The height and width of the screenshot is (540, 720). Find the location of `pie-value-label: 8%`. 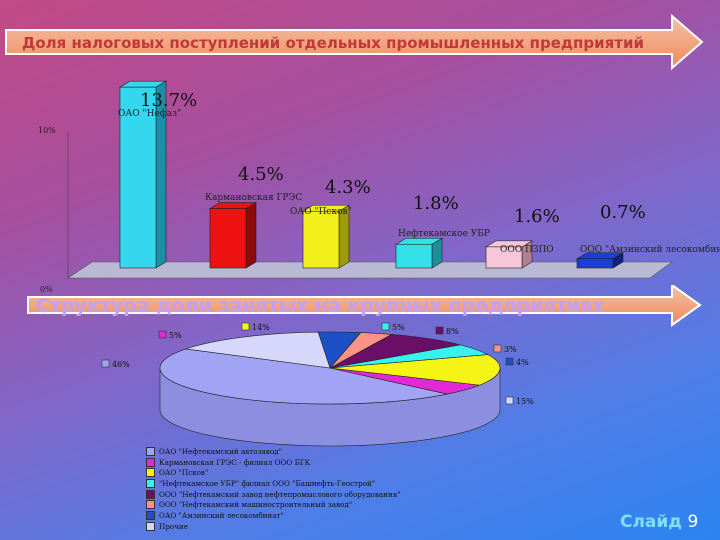

pie-value-label: 8% is located at coordinates (452, 331).